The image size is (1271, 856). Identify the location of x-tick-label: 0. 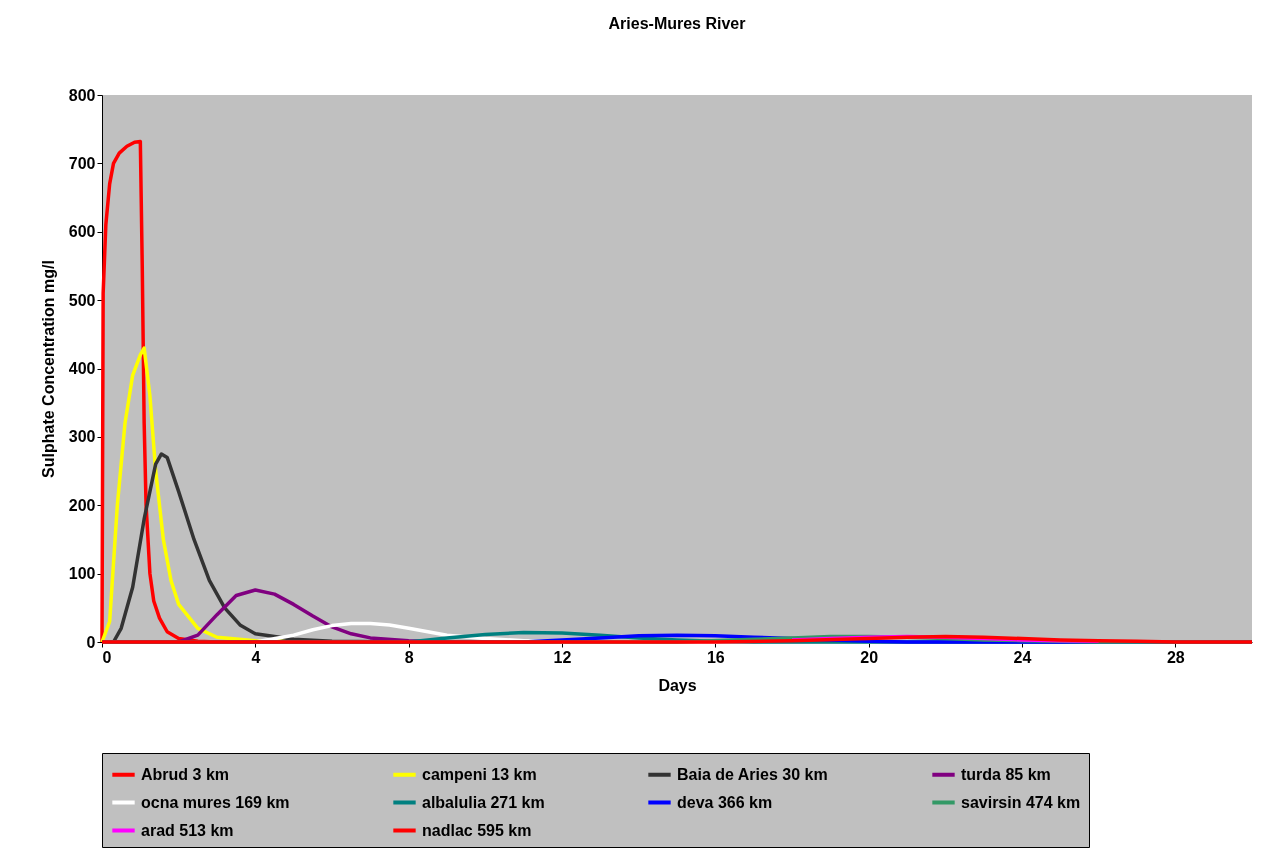
(107, 657).